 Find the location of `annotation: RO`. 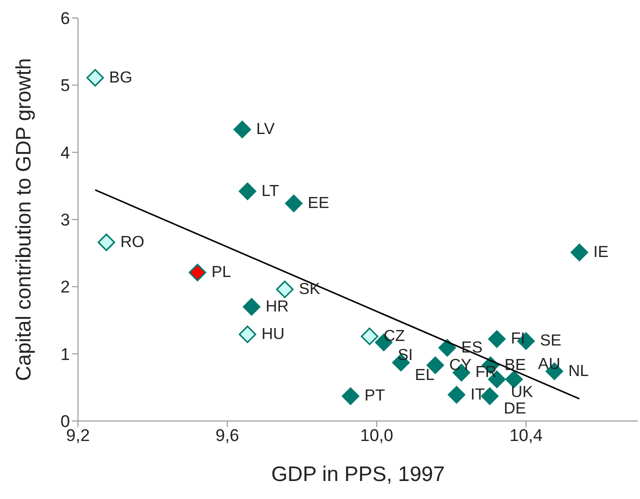

annotation: RO is located at coordinates (132, 242).